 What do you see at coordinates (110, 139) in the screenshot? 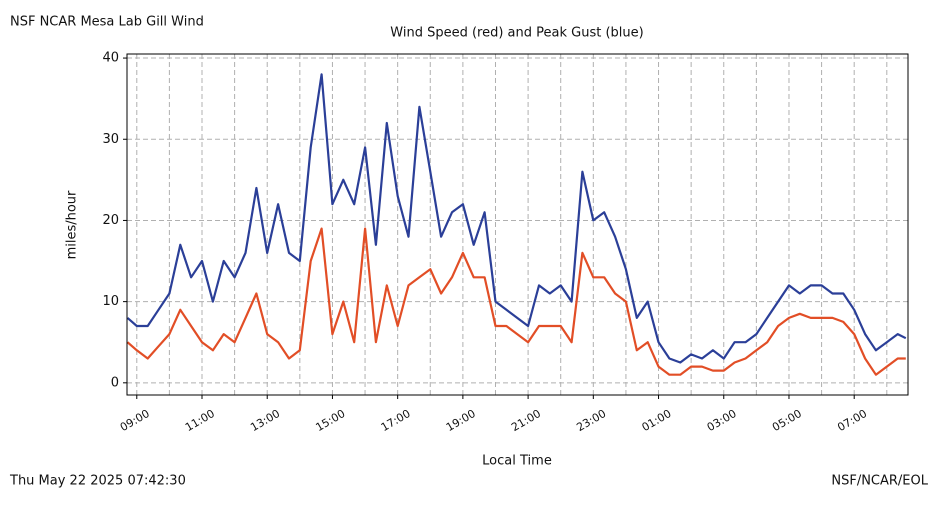
I see `y-tick-label: 30` at bounding box center [110, 139].